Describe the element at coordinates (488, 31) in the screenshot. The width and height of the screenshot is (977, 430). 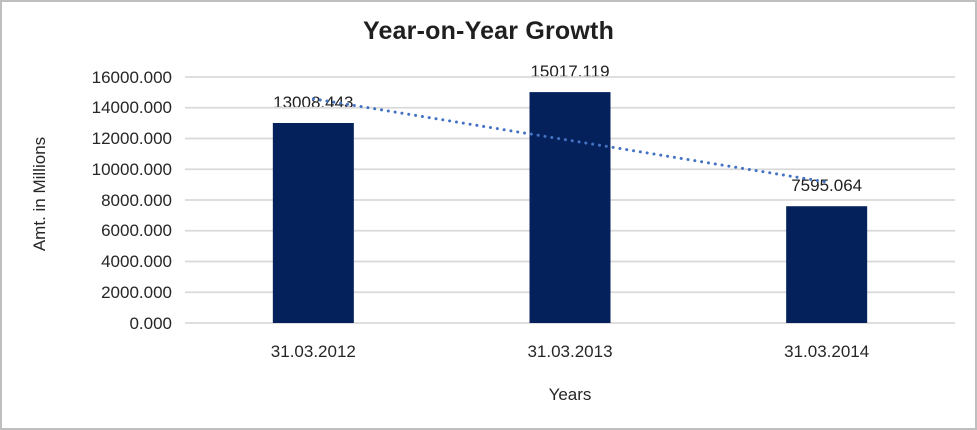
I see `chart-title: Year-on-Year Growth` at that location.